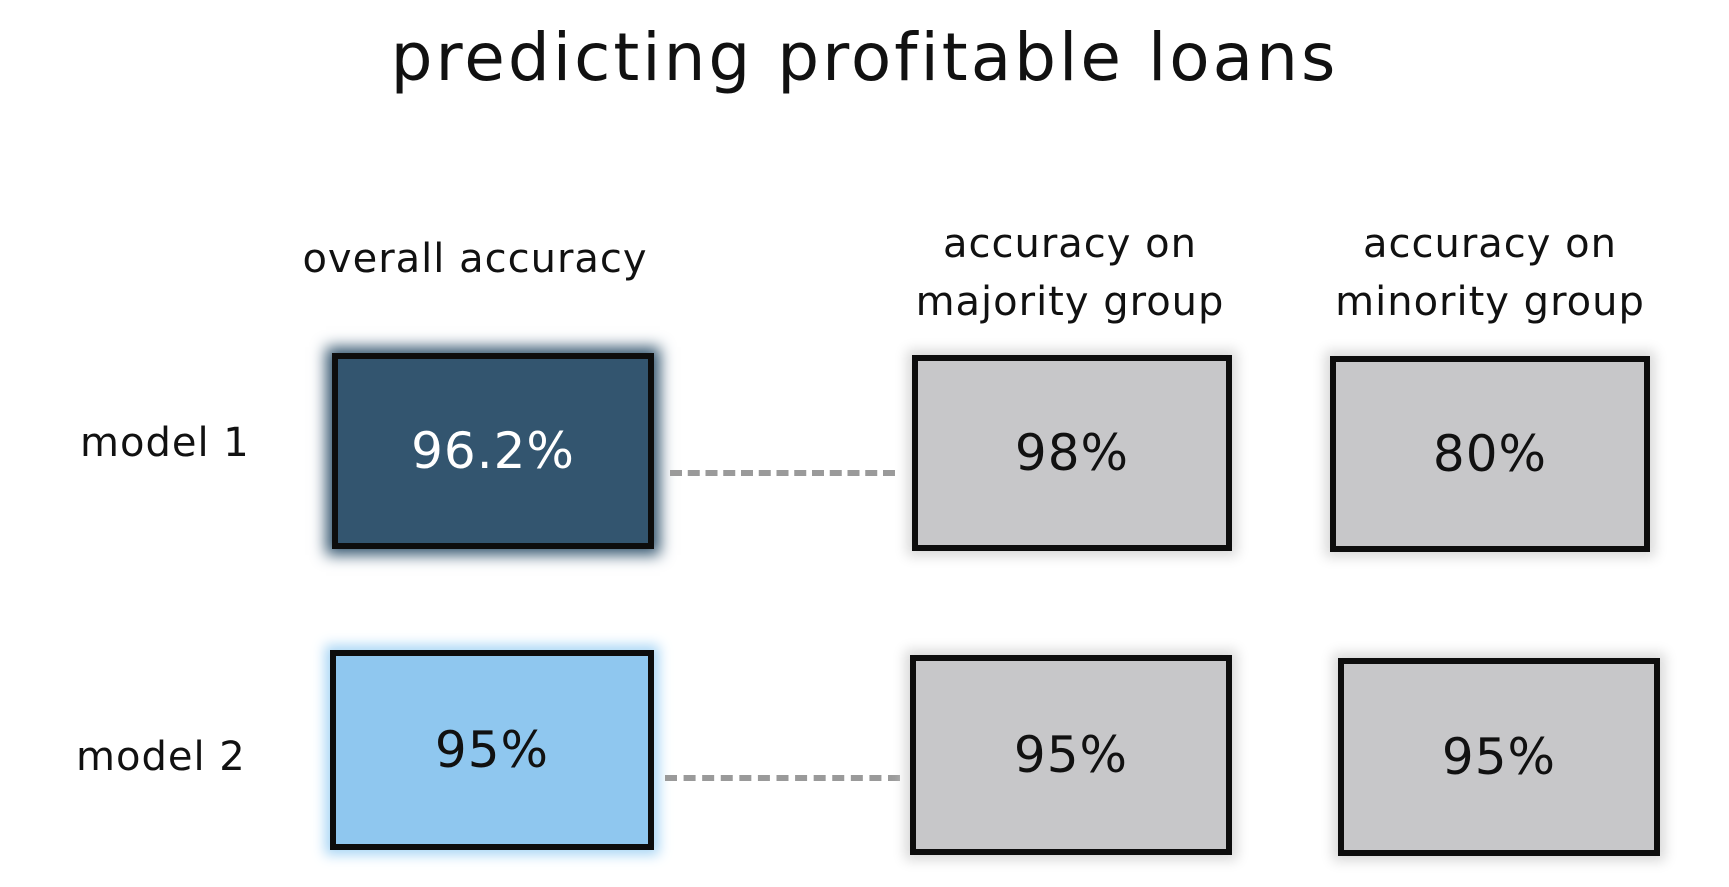 This screenshot has width=1729, height=887. I want to click on header-overall-accuracy: overall accuracy, so click(475, 259).